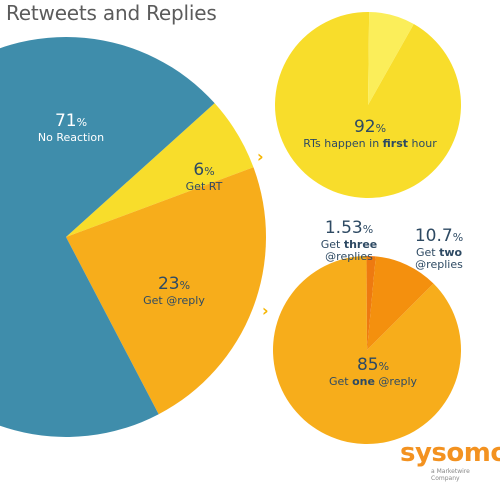 Image resolution: width=500 pixels, height=486 pixels. Describe the element at coordinates (371, 302) in the screenshot. I see `slice-two-replies` at that location.